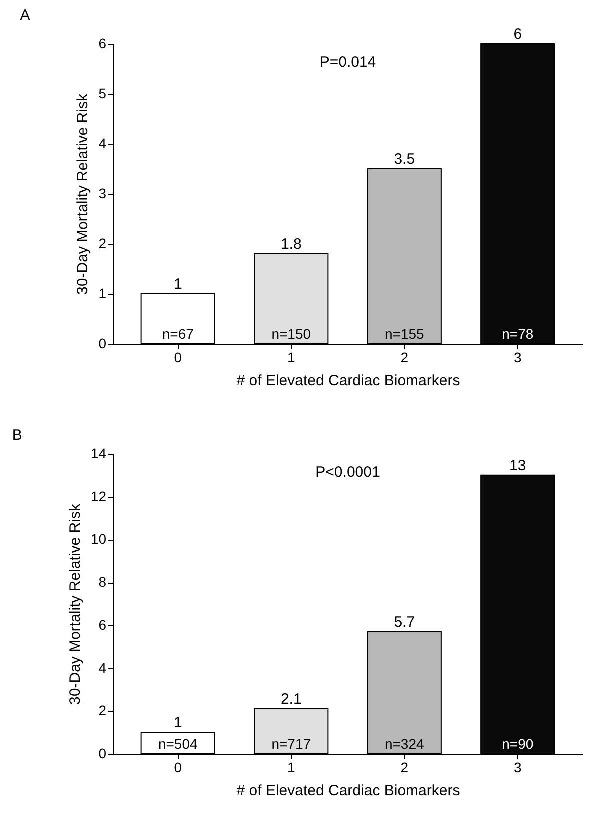 Image resolution: width=603 pixels, height=829 pixels. I want to click on annotation: P<0.0001, so click(348, 472).